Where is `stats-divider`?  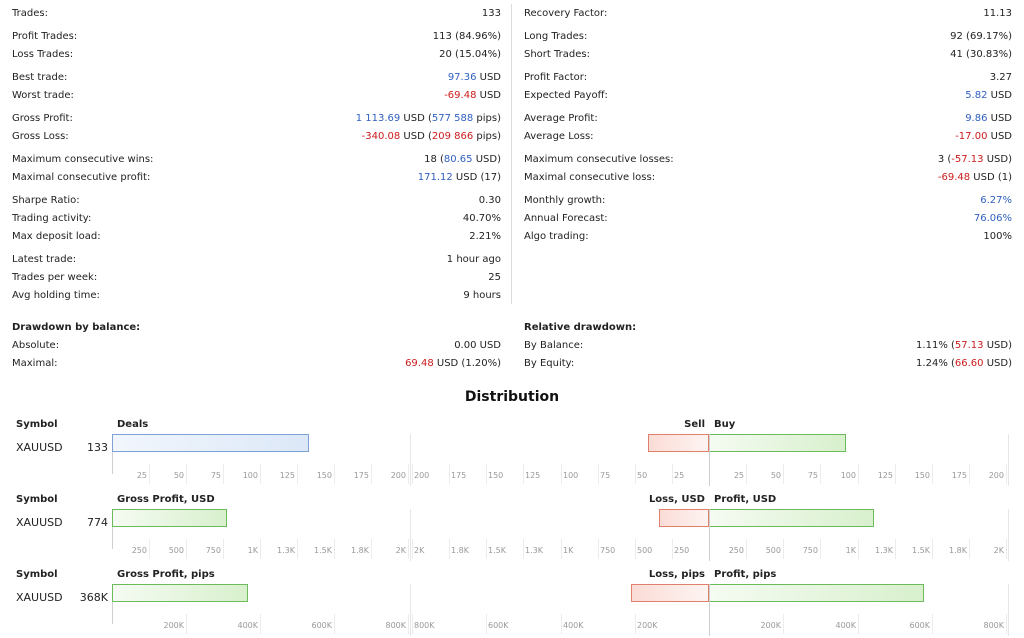 stats-divider is located at coordinates (511, 154).